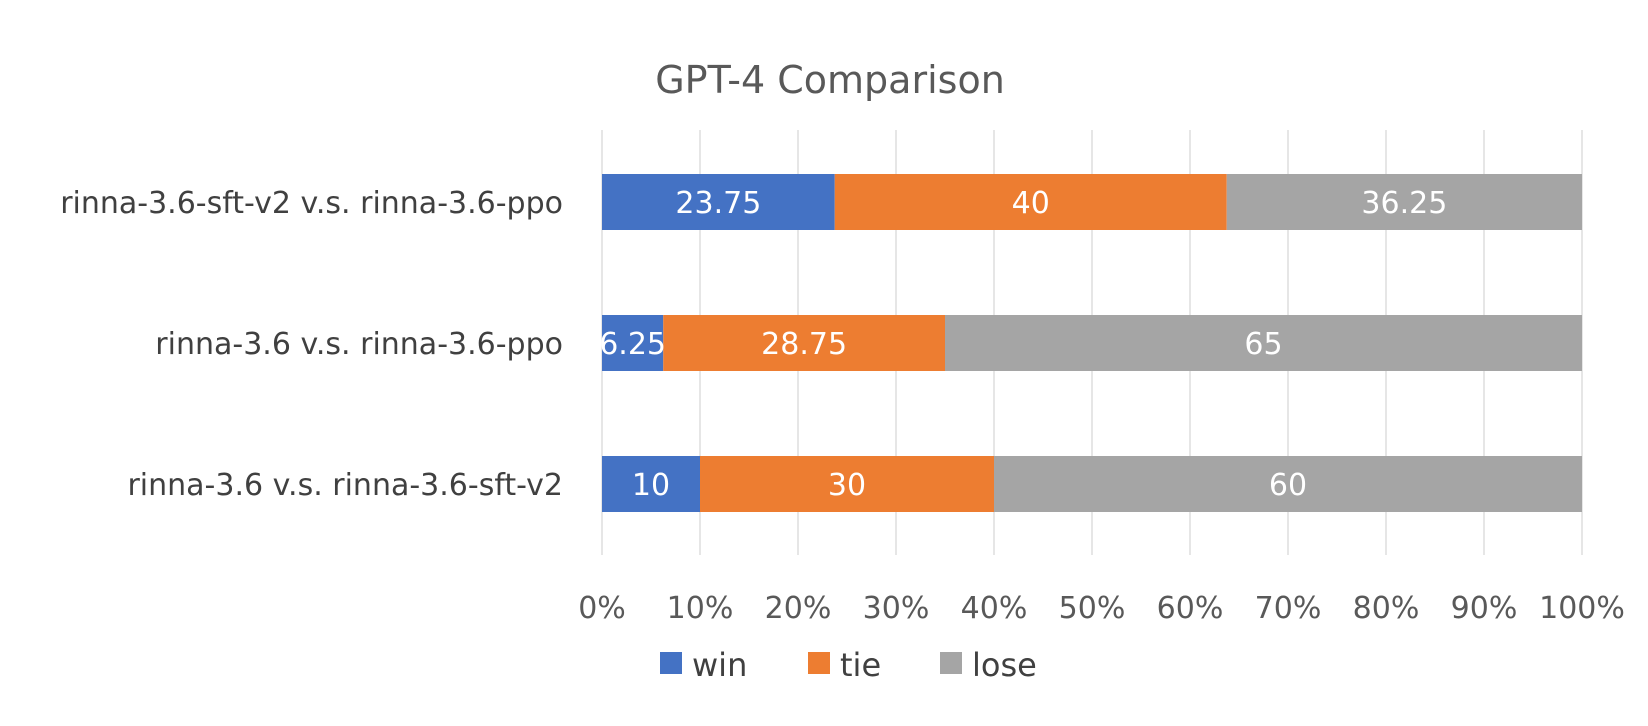 The image size is (1648, 726). I want to click on x-tick-label: 0%, so click(602, 608).